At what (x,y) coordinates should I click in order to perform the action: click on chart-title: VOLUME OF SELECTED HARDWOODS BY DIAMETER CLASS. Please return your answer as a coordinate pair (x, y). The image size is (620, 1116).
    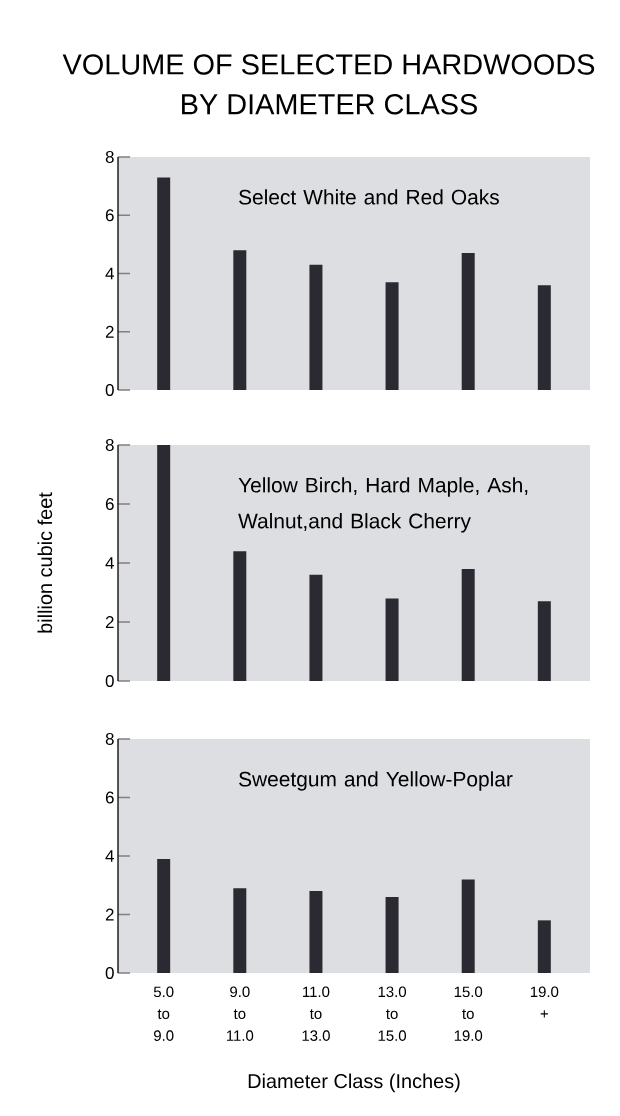
    Looking at the image, I should click on (328, 84).